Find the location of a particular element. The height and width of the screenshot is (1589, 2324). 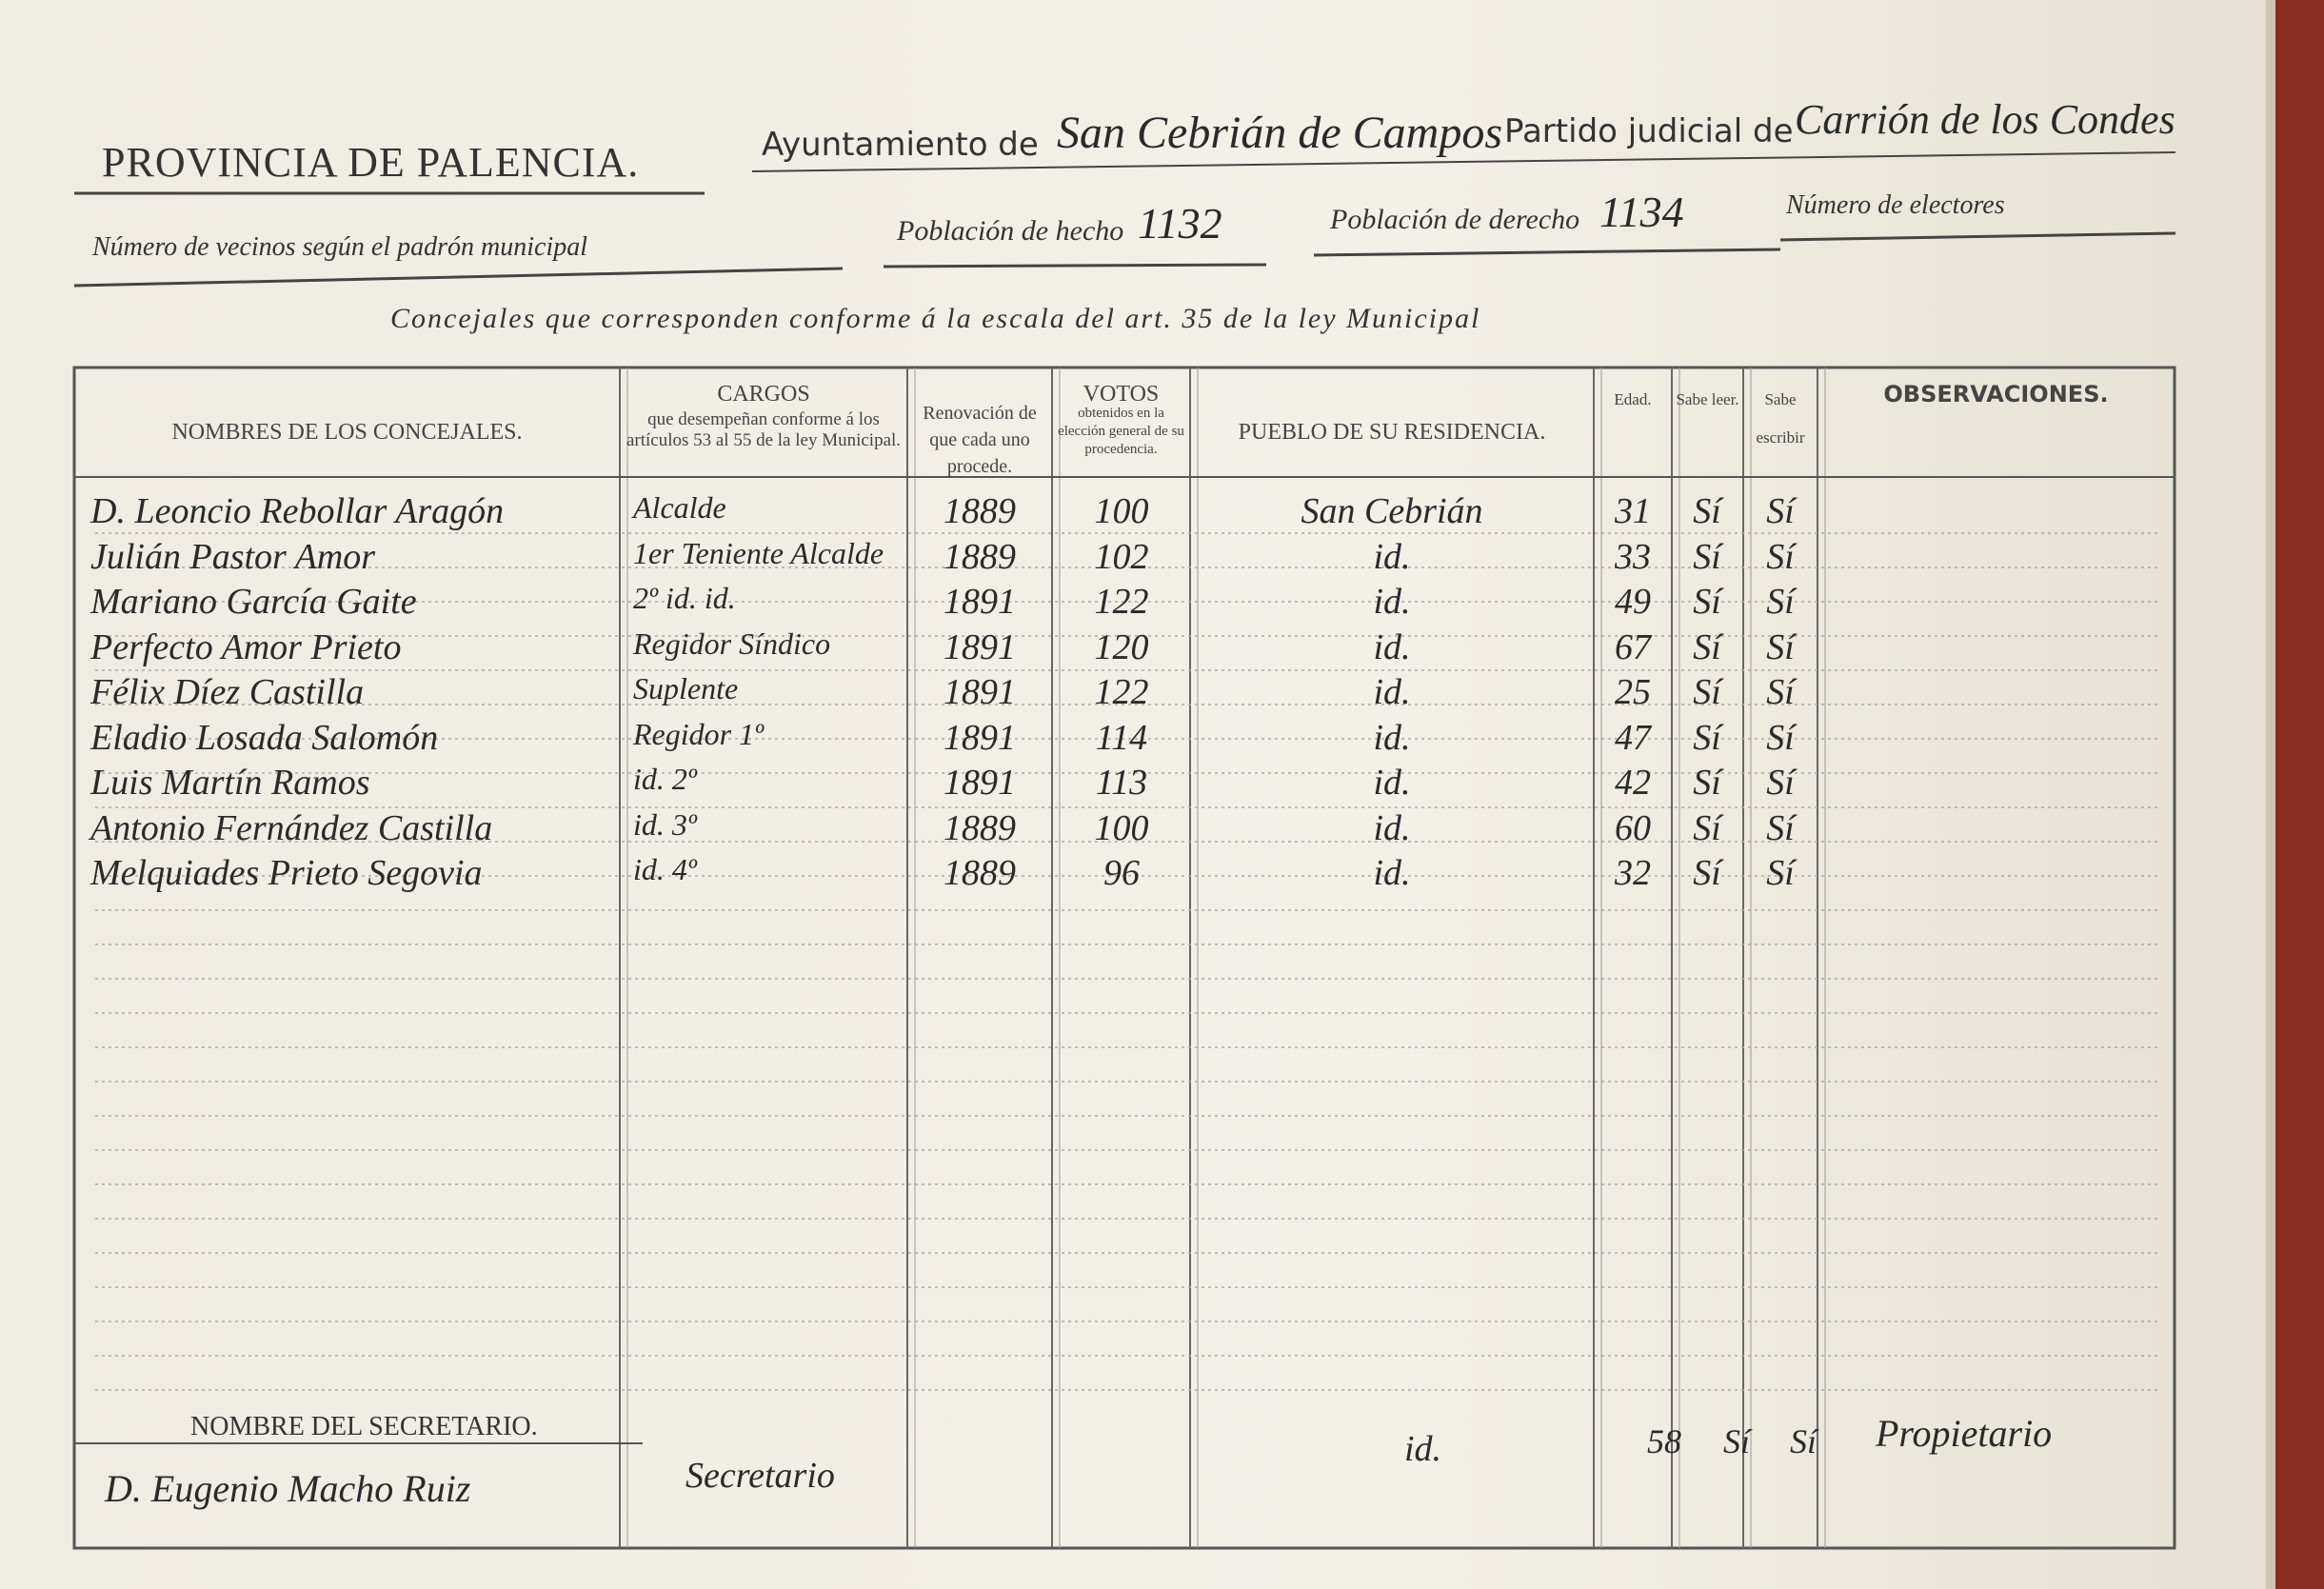

cell: 96 is located at coordinates (1121, 873).